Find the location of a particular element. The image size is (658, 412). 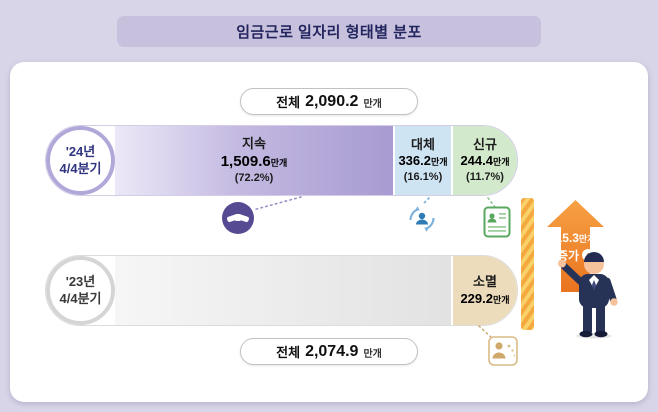

person-fading-icon is located at coordinates (503, 351).